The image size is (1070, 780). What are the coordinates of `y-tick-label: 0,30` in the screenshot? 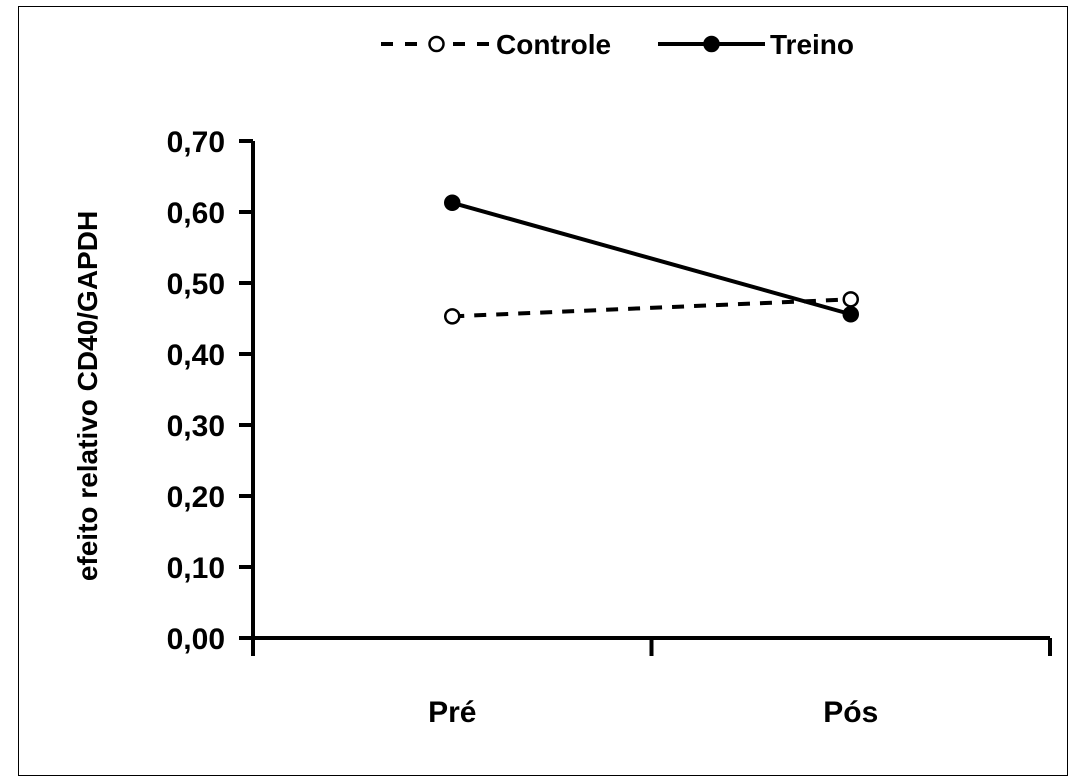 It's located at (196, 426).